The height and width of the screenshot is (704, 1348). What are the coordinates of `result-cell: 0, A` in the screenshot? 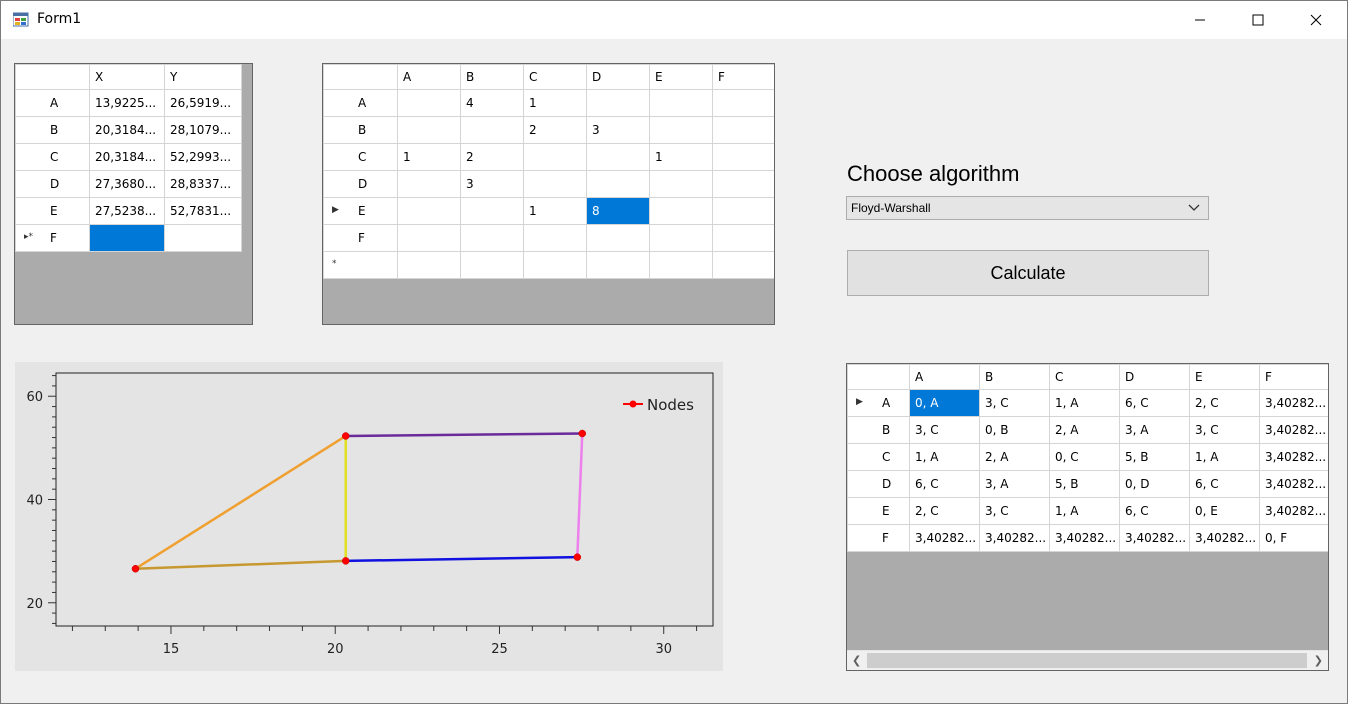 It's located at (944, 403).